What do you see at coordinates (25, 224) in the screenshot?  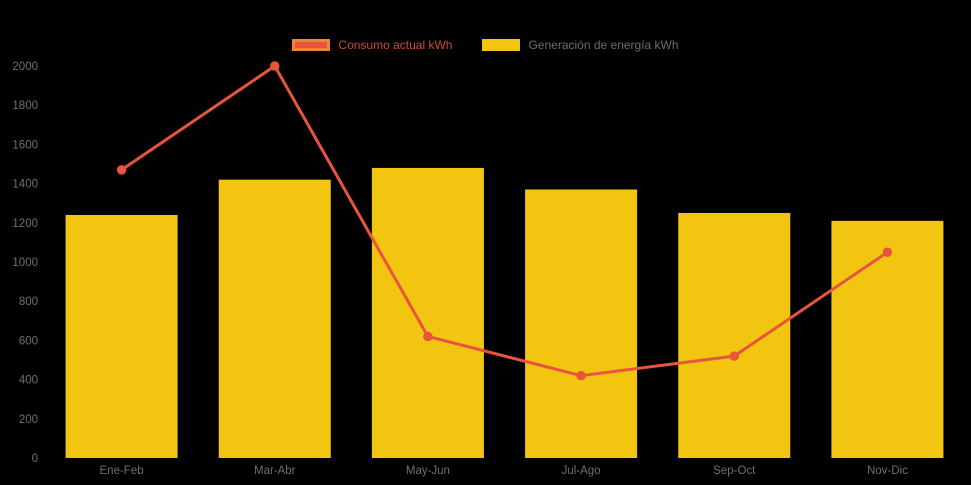 I see `y-axis-tick-label: 1200` at bounding box center [25, 224].